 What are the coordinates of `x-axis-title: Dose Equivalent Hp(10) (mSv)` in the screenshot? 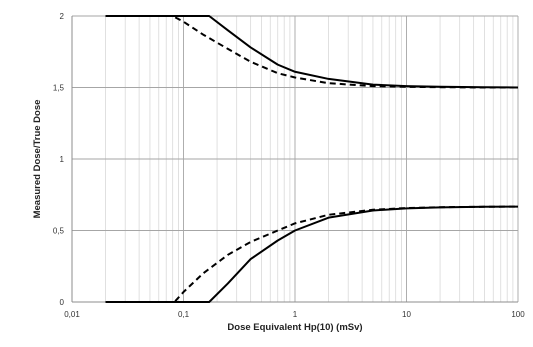 It's located at (294, 327).